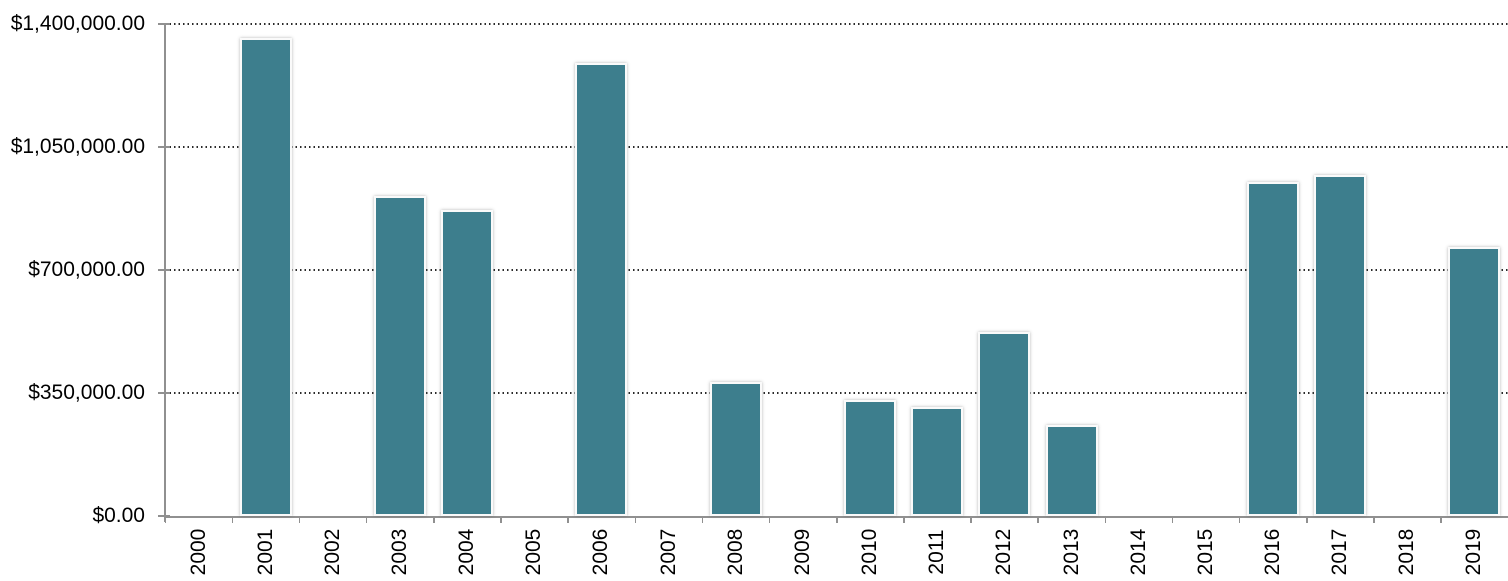 The height and width of the screenshot is (581, 1508). What do you see at coordinates (1272, 349) in the screenshot?
I see `bar-2016` at bounding box center [1272, 349].